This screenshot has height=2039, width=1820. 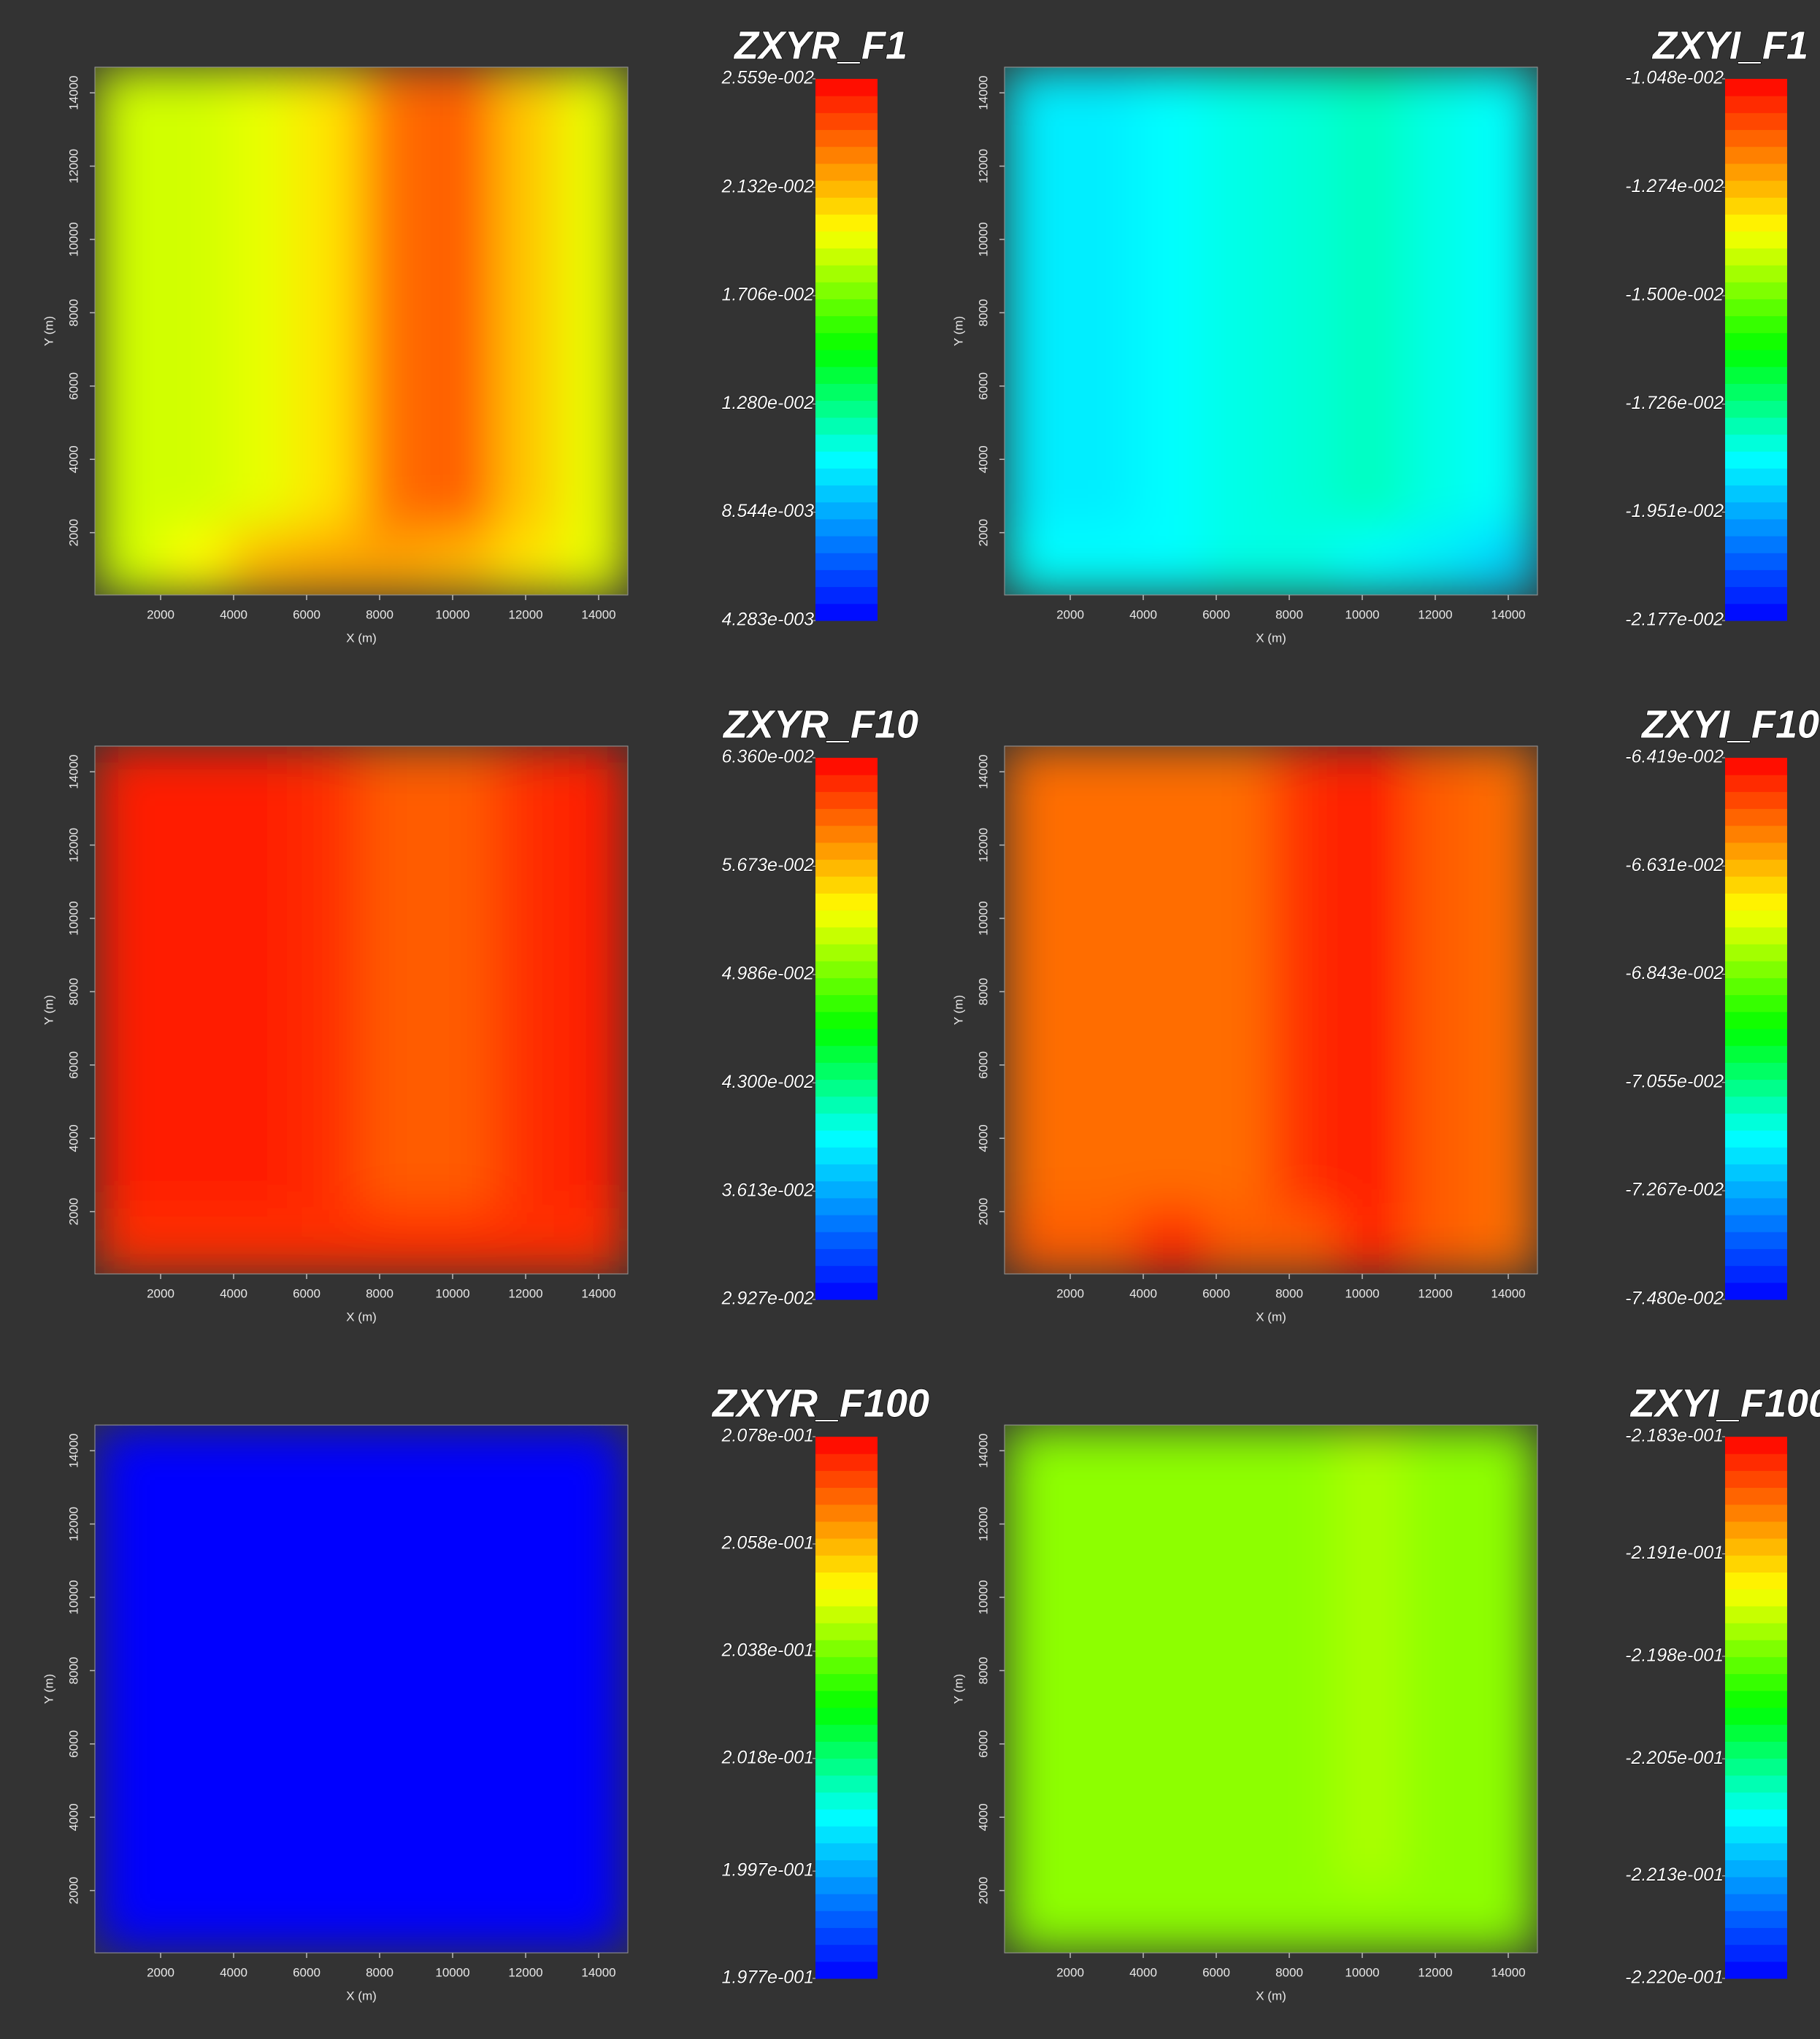 What do you see at coordinates (820, 45) in the screenshot?
I see `chart-title: ZXYR_F1` at bounding box center [820, 45].